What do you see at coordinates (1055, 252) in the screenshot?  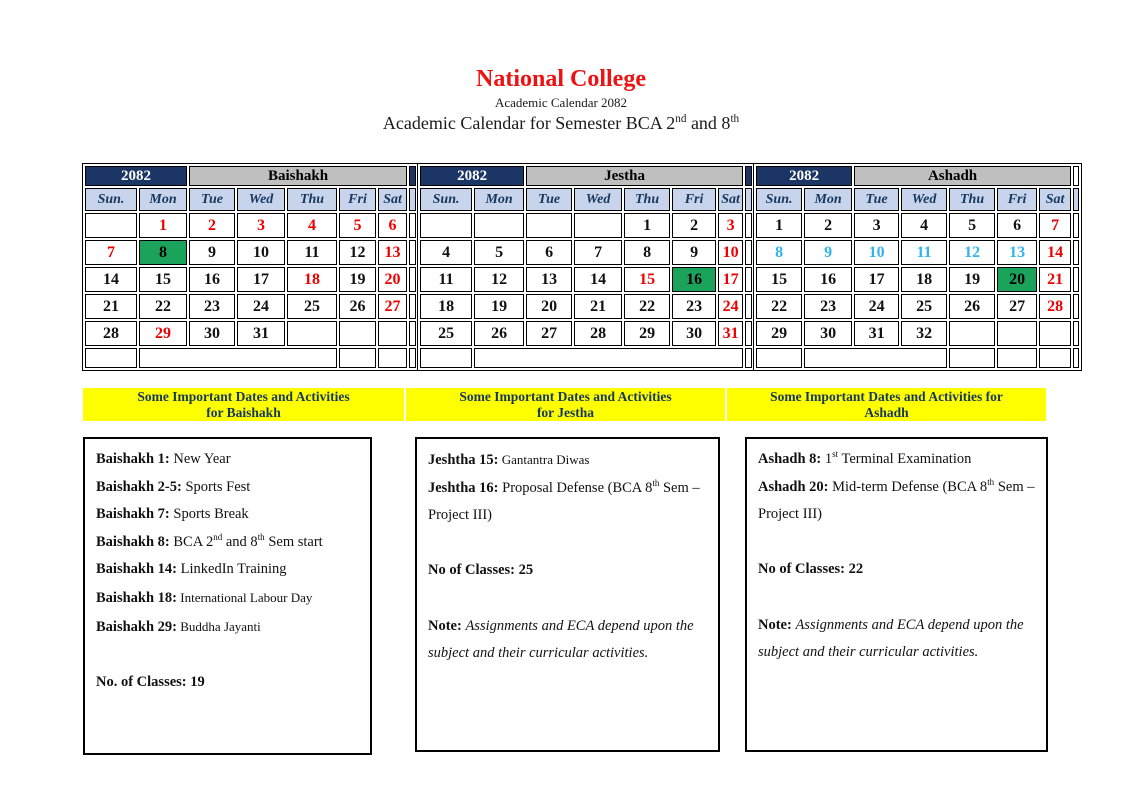 I see `day-cell: 14` at bounding box center [1055, 252].